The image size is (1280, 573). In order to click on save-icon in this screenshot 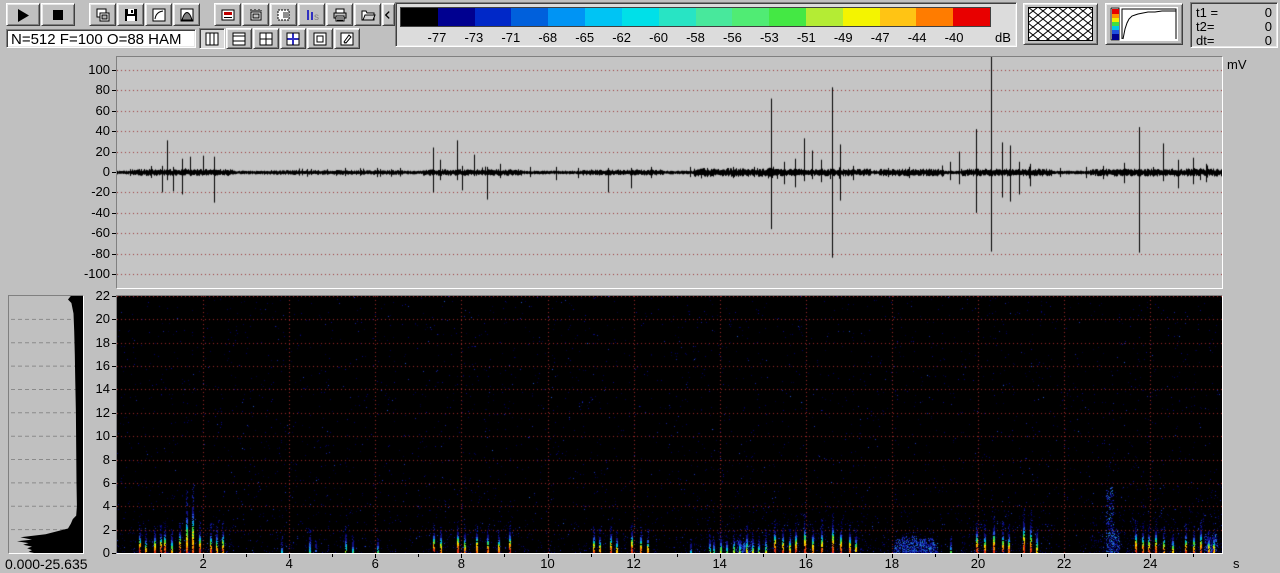, I will do `click(130, 14)`.